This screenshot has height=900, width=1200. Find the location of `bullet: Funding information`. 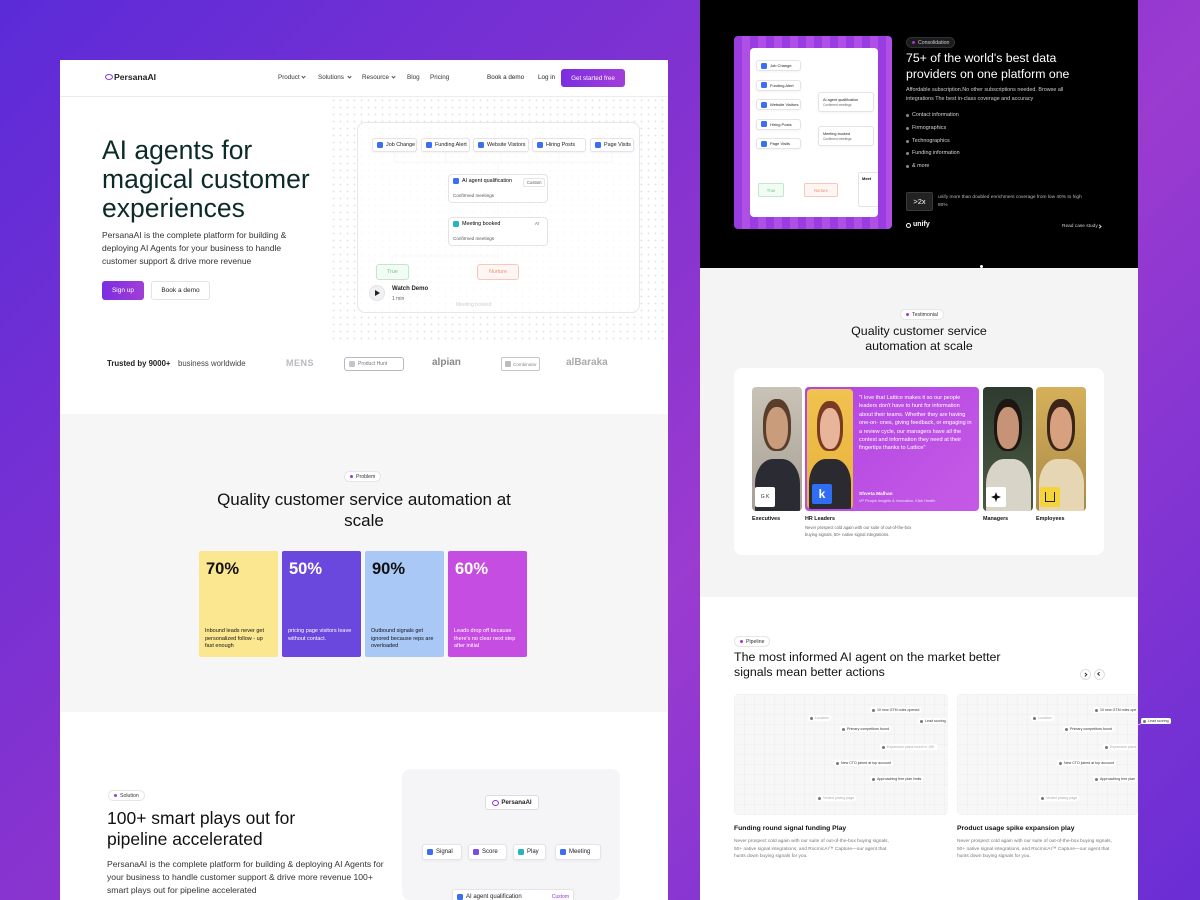

bullet: Funding information is located at coordinates (936, 153).